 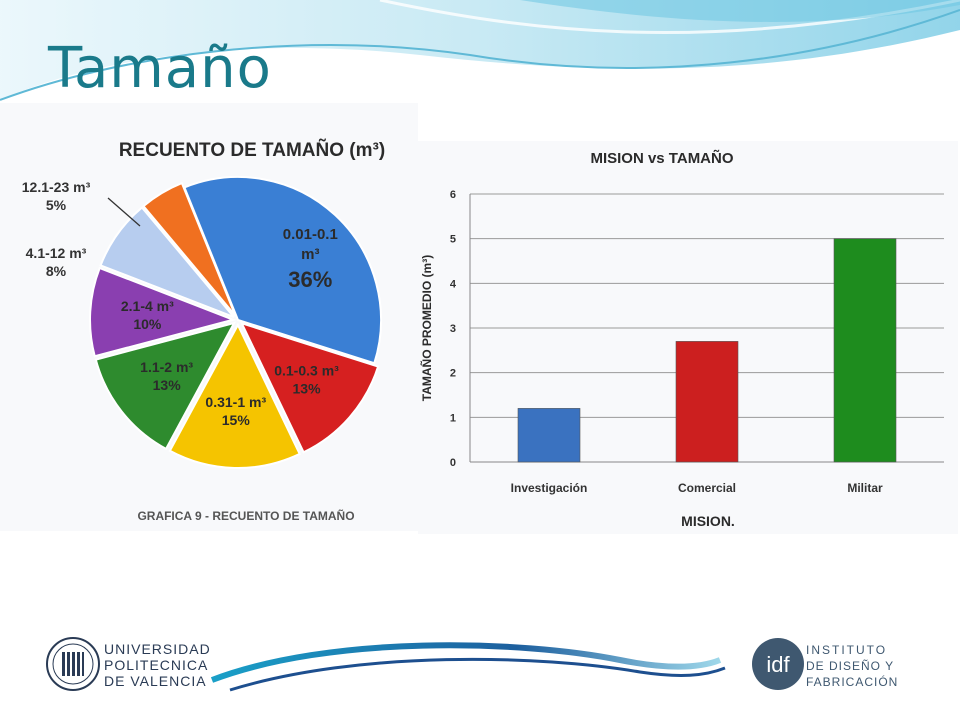 I want to click on y-tick-label: 3, so click(x=453, y=329).